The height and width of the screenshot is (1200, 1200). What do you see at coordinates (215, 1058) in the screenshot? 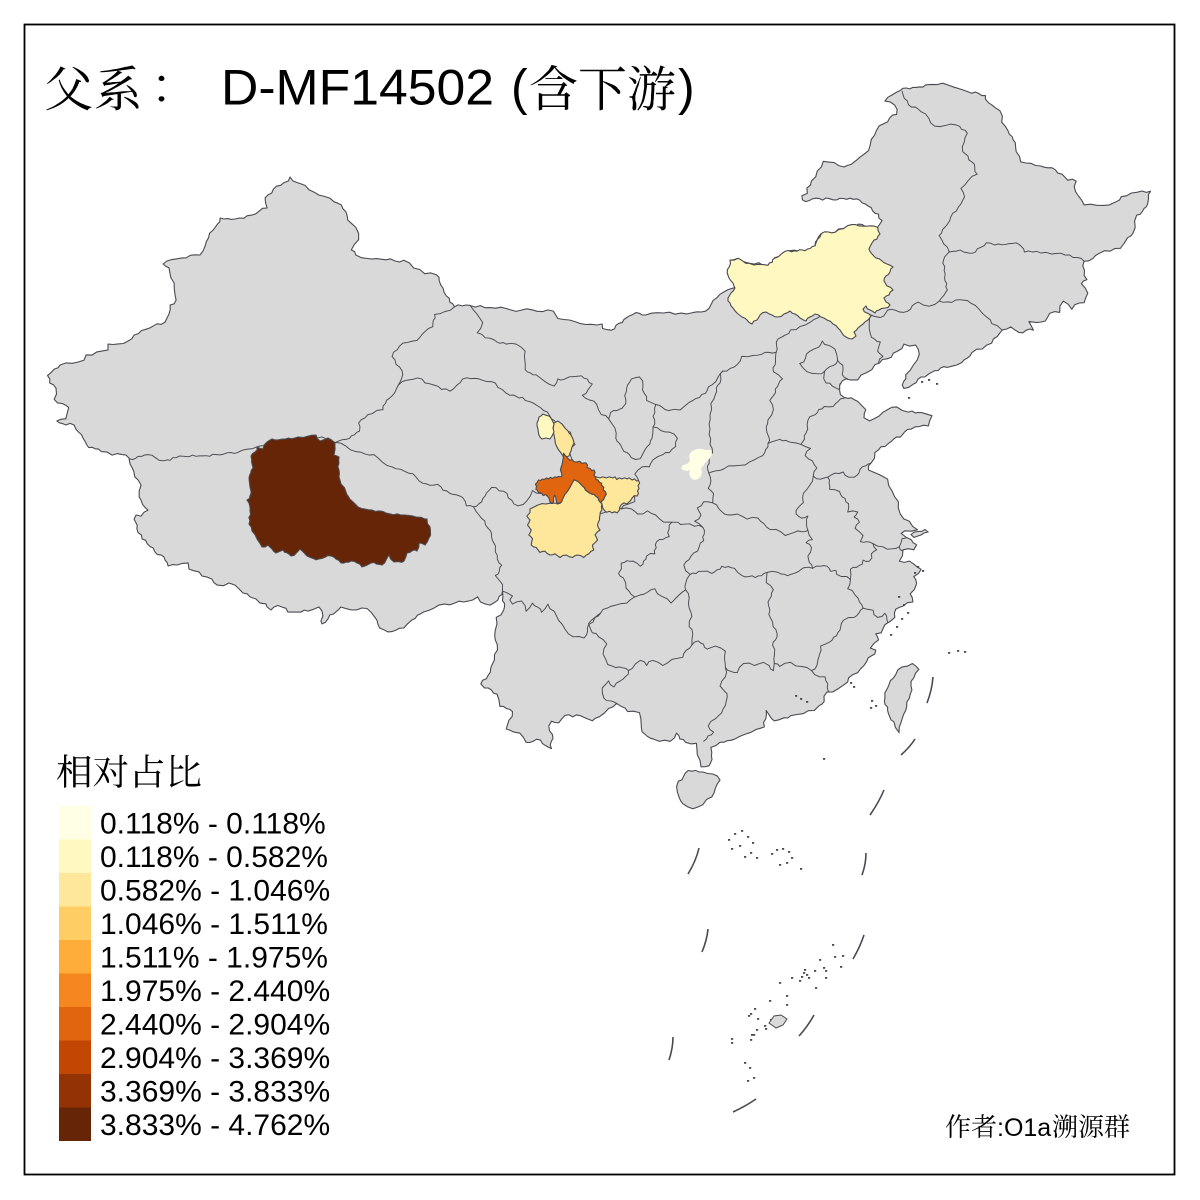
I see `svg-text: 2.904% - 3.369%` at bounding box center [215, 1058].